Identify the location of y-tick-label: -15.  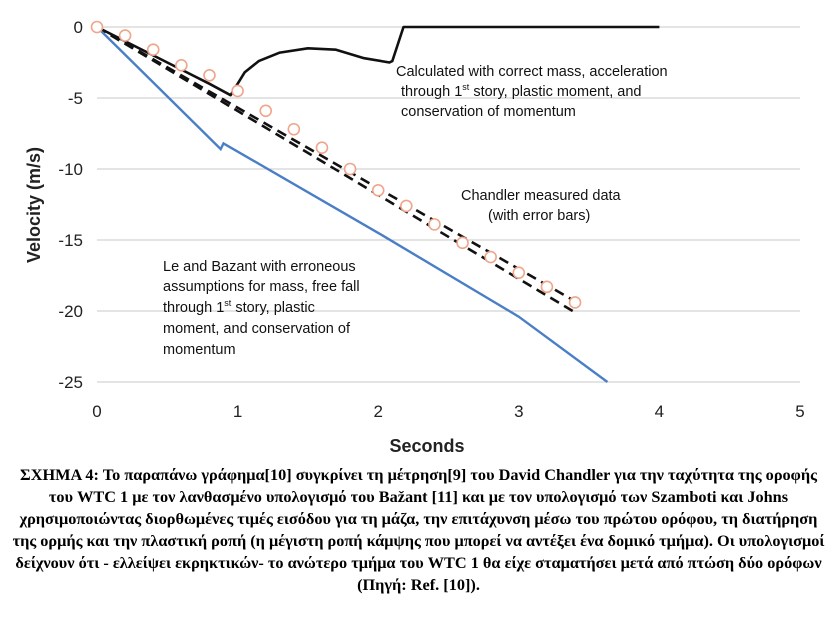
(70, 240).